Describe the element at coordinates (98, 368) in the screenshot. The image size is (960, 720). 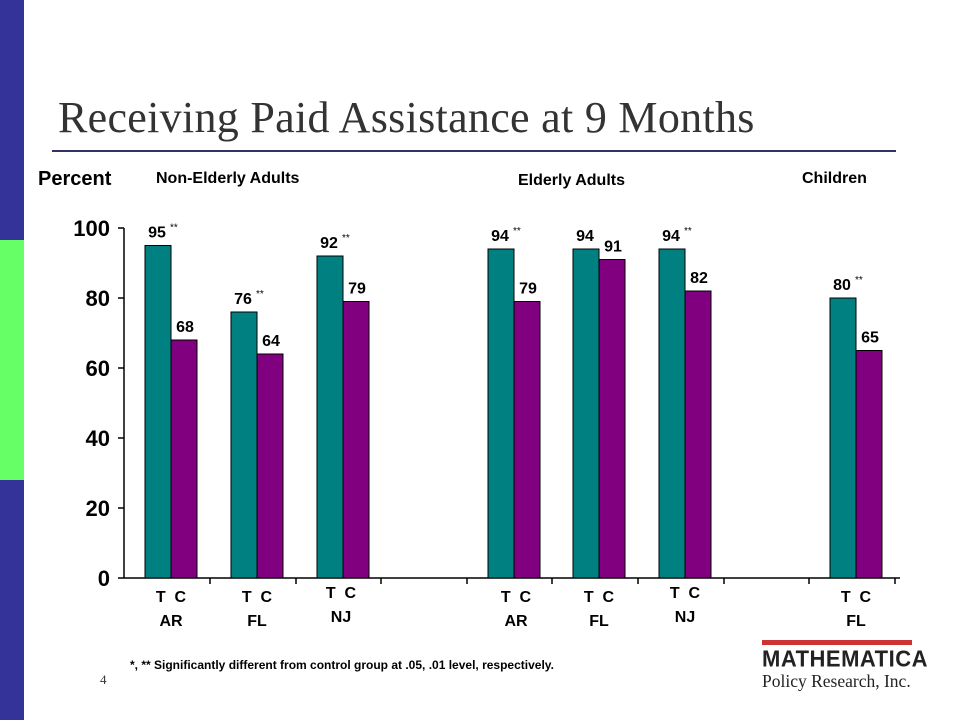
I see `y-tick-label: 60` at that location.